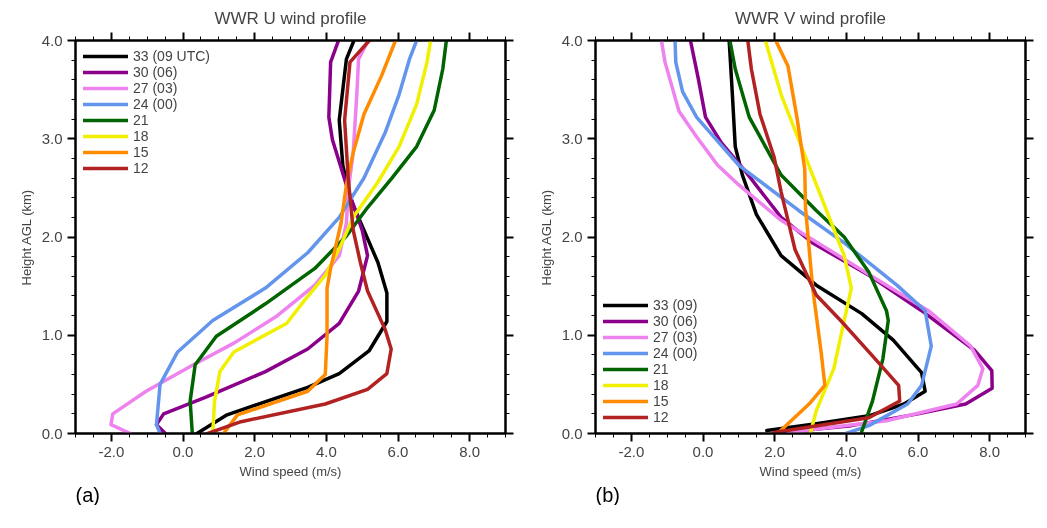 This screenshot has width=1047, height=528. I want to click on chart-title: WWR U wind profile, so click(290, 18).